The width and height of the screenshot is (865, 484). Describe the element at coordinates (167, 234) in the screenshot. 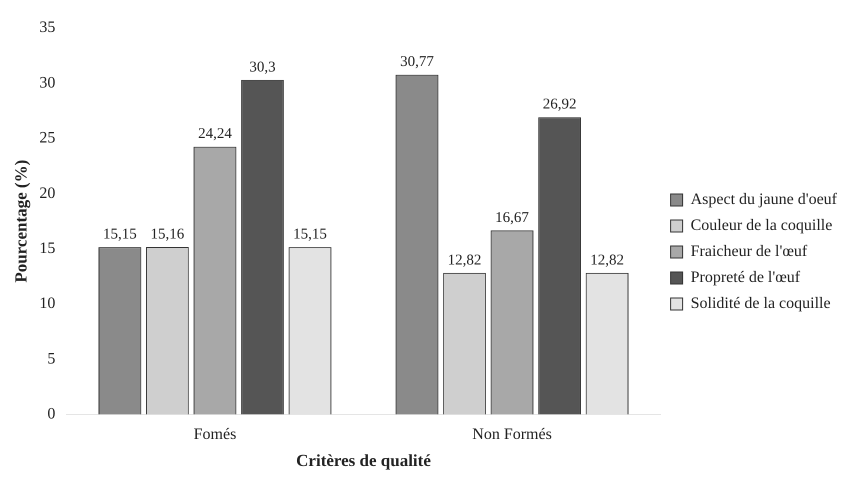

I see `data-label: 15,16` at that location.